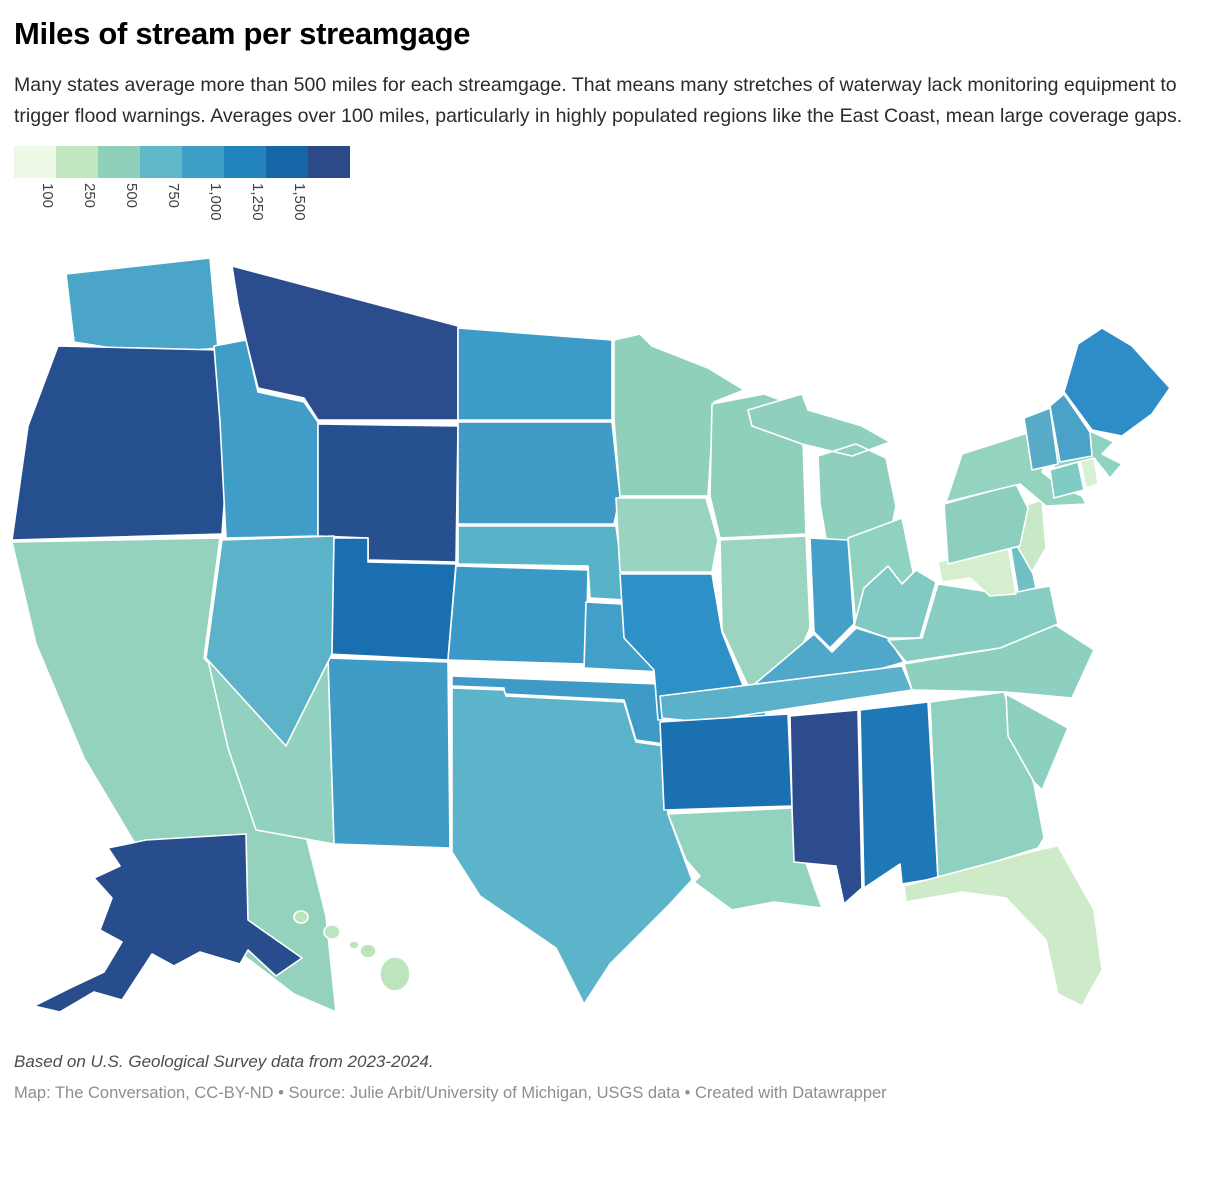 This screenshot has height=1182, width=1220. I want to click on legend-tick-label: 250, so click(89, 196).